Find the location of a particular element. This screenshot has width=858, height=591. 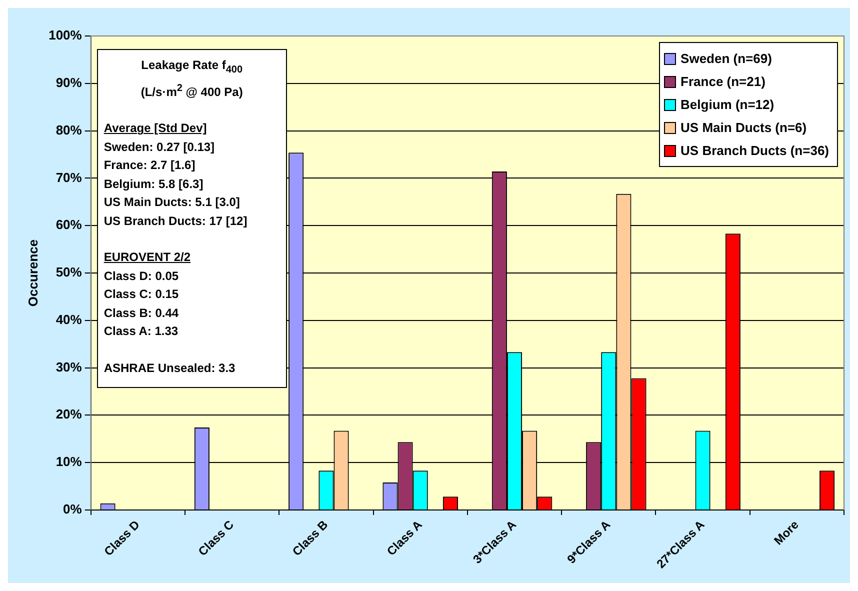

annotation: Sweden: 0.27 [0.13] is located at coordinates (160, 147).